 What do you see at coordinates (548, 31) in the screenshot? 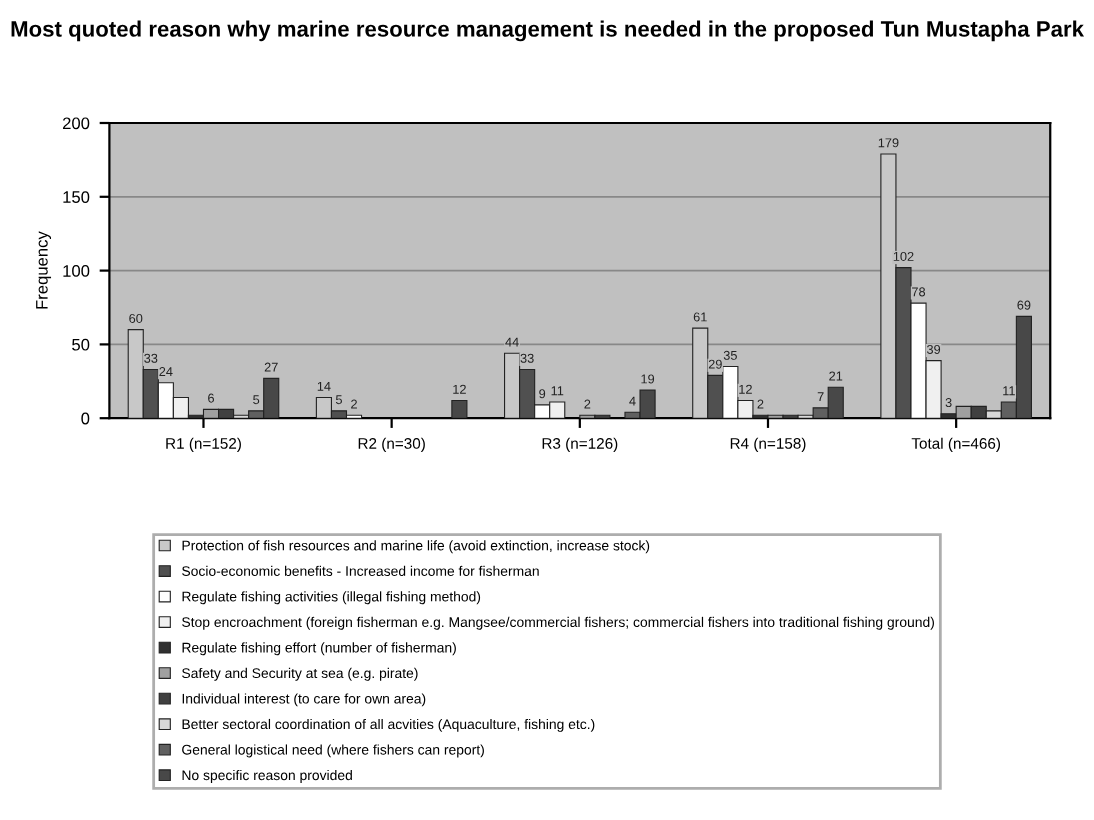
I see `chart-title: Most quoted reason why marine resource management is needed in the proposed Tun Mustapha Park` at bounding box center [548, 31].